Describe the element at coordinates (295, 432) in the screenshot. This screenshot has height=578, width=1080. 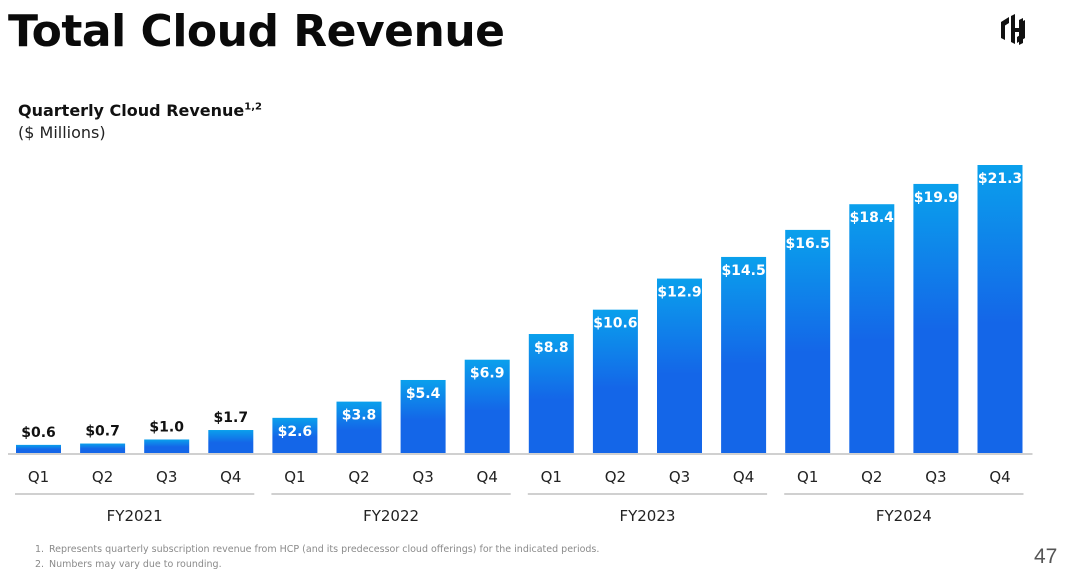
I see `bar-data-label: $2.6` at that location.